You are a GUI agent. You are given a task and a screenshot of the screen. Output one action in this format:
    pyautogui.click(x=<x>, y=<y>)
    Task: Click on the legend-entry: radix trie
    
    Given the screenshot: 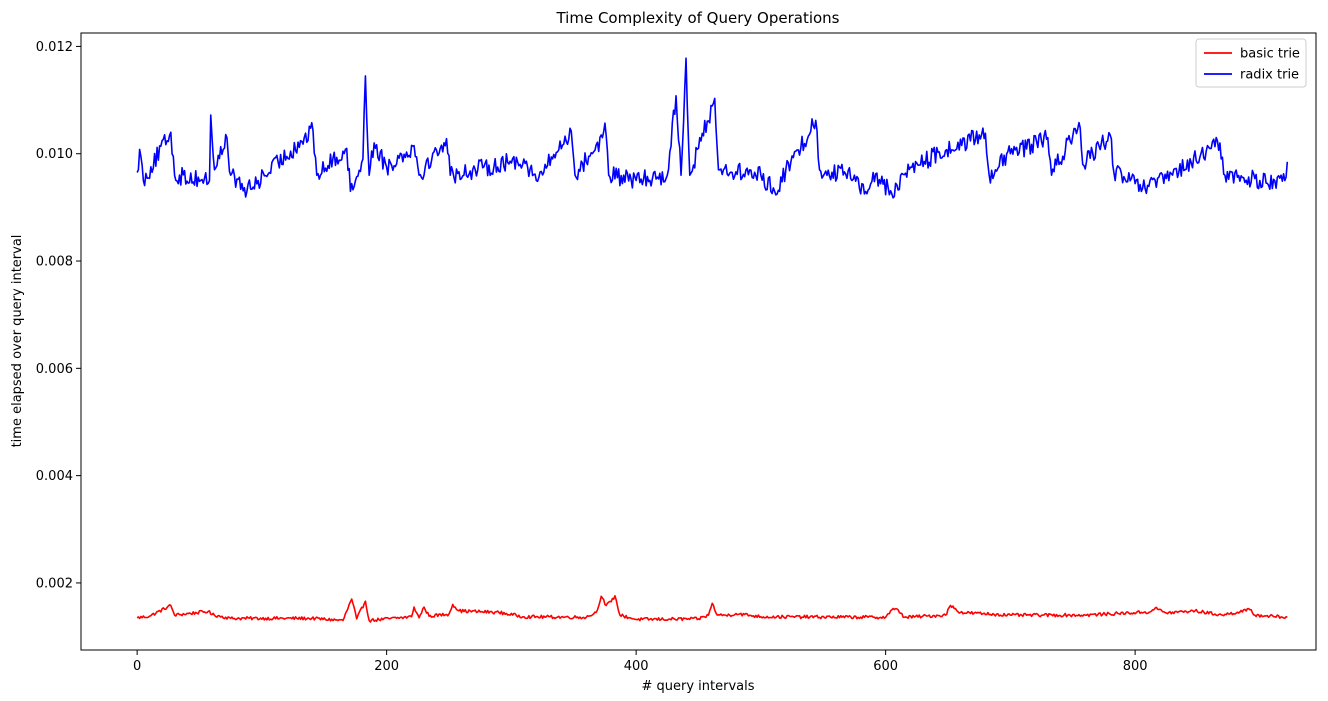 What is the action you would take?
    pyautogui.click(x=1269, y=75)
    